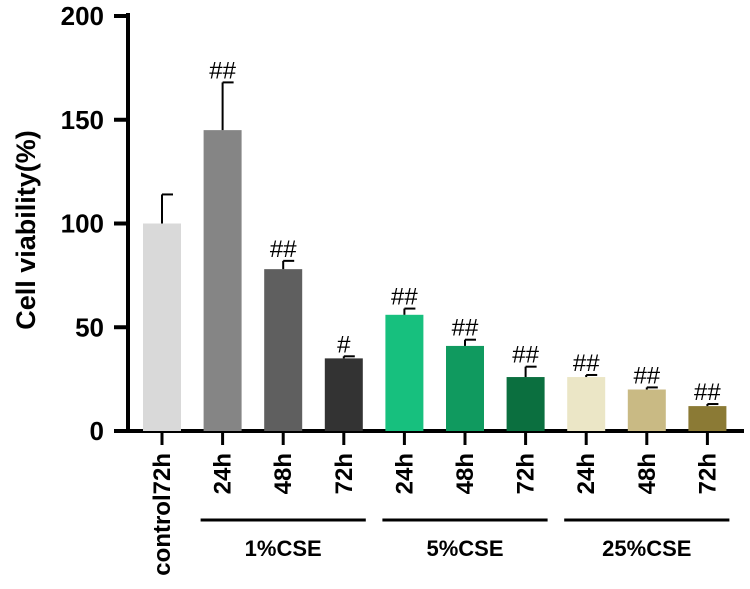  What do you see at coordinates (97, 431) in the screenshot?
I see `y-tick-label: 0` at bounding box center [97, 431].